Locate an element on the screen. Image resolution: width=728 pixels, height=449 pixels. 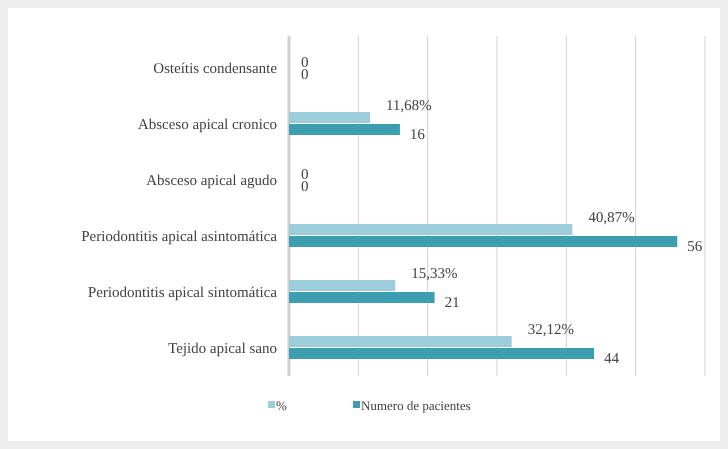
y-tick-label: Periodontitis apical sintomática is located at coordinates (183, 293).